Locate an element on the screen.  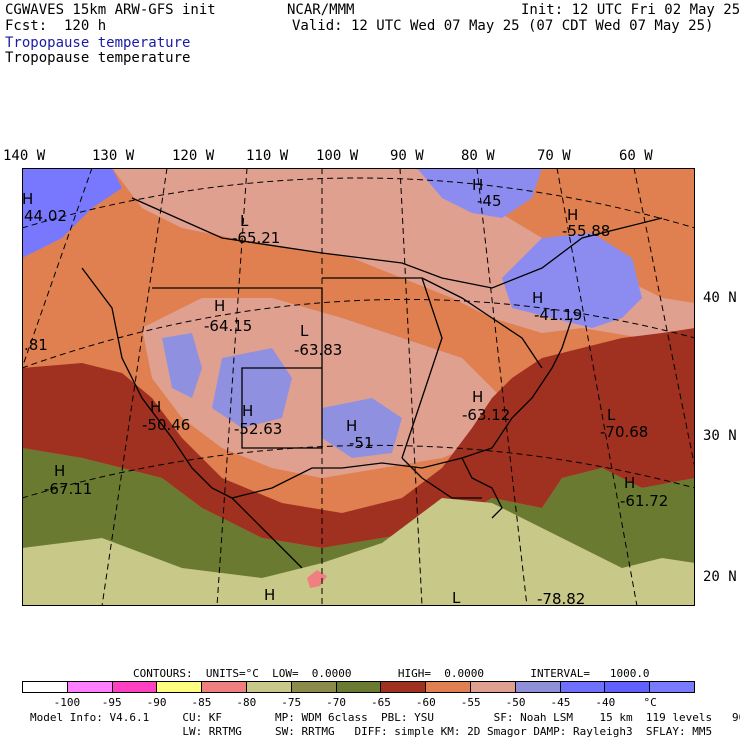
center-value: -52.63 is located at coordinates (258, 429).